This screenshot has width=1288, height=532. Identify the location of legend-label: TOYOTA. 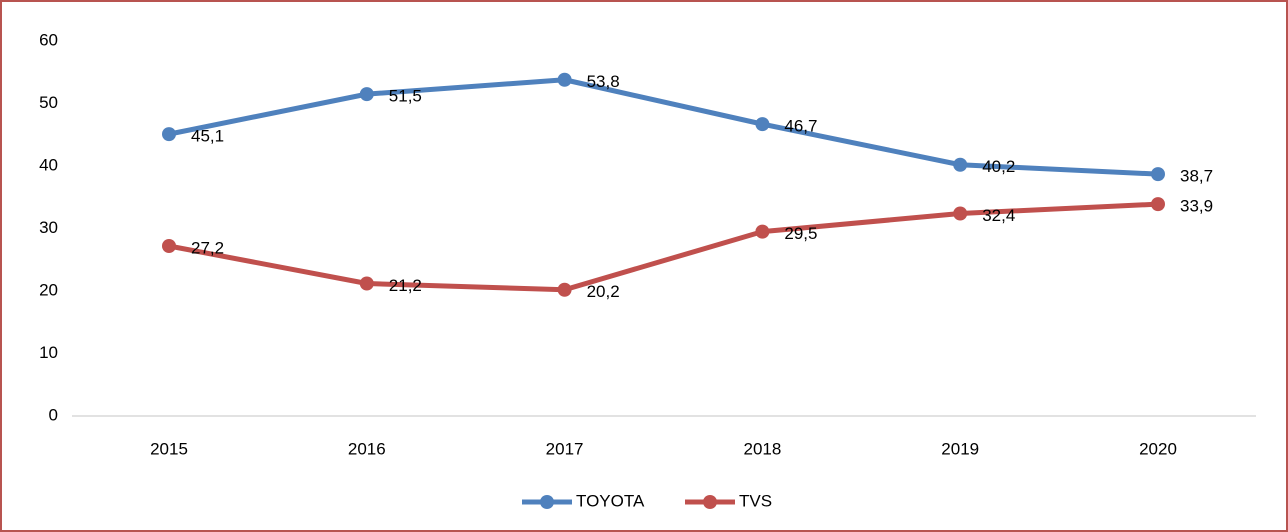
(610, 500).